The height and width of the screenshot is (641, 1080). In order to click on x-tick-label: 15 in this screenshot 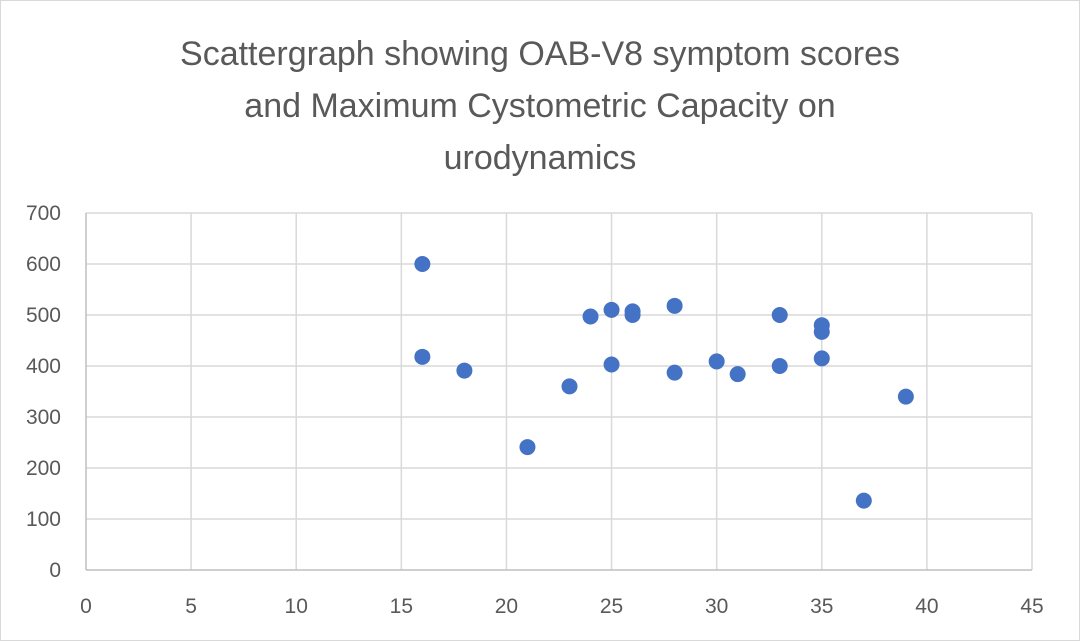, I will do `click(401, 606)`.